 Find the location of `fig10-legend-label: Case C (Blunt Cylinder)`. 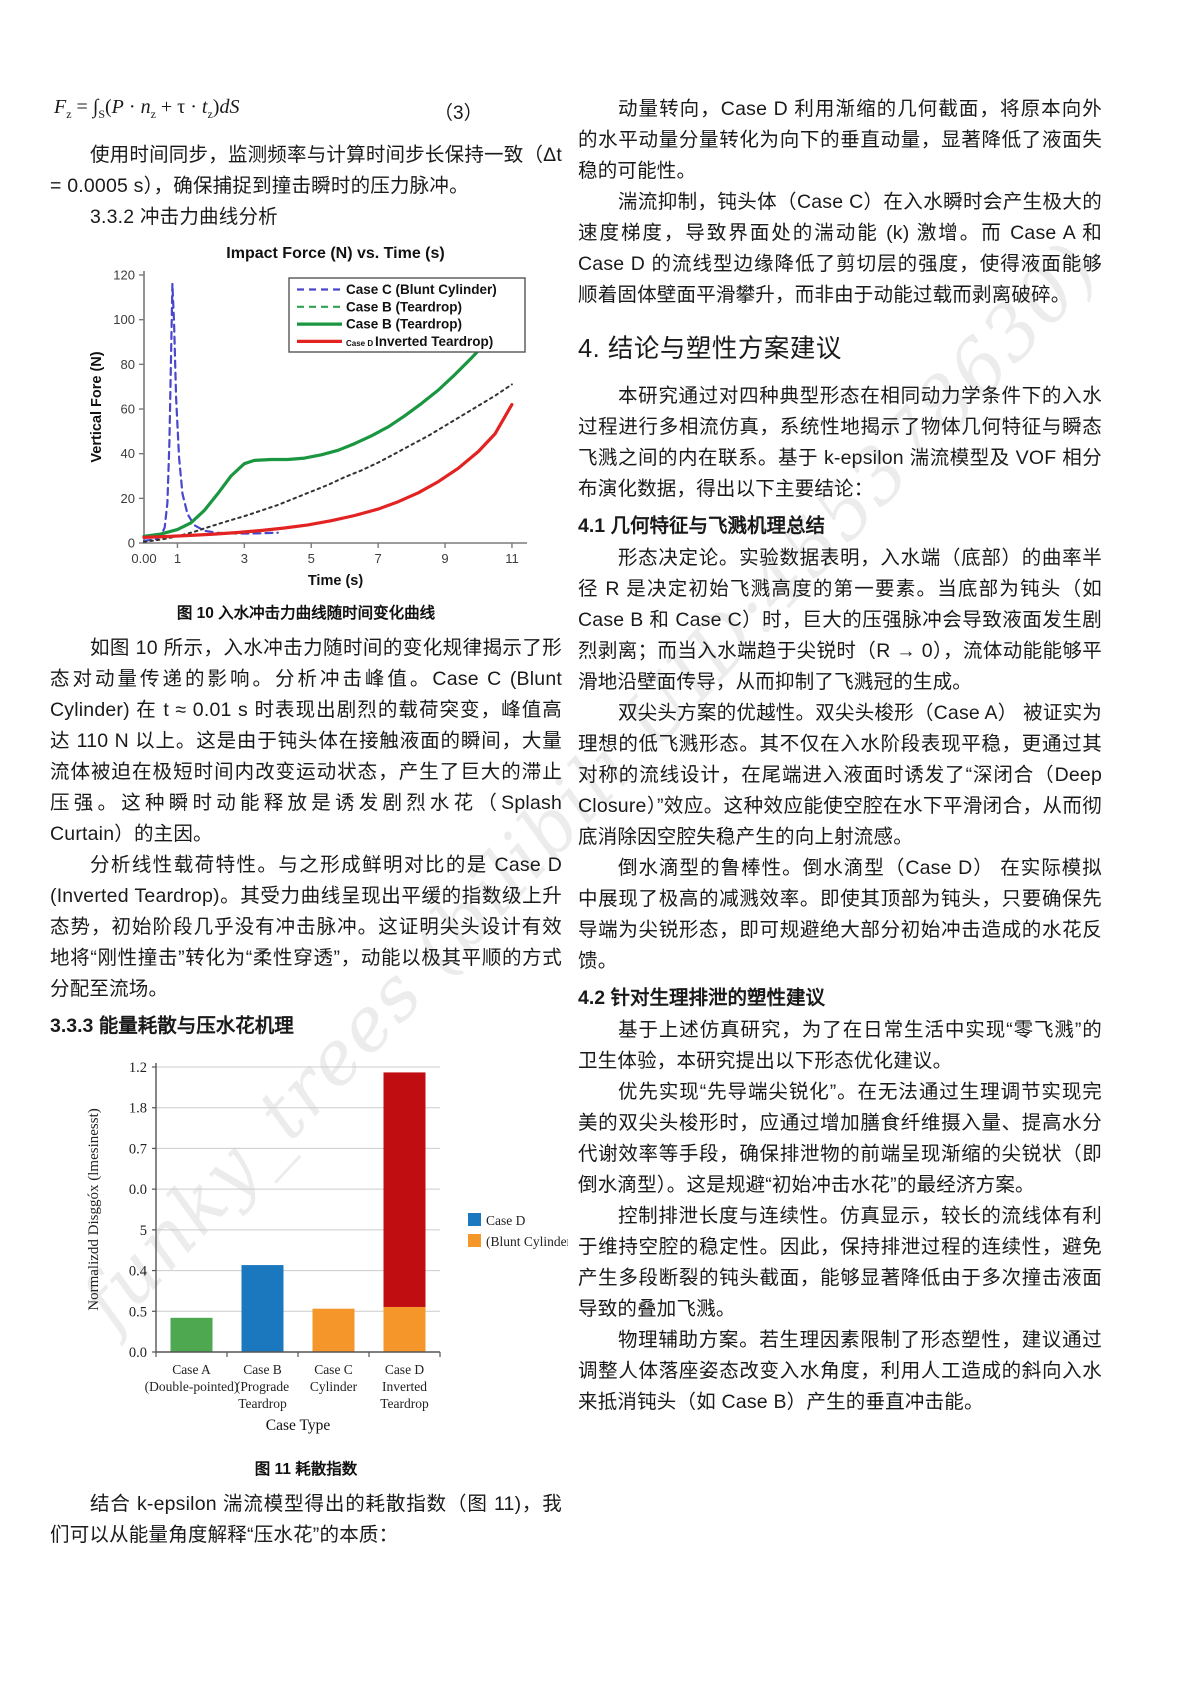

fig10-legend-label: Case C (Blunt Cylinder) is located at coordinates (421, 289).